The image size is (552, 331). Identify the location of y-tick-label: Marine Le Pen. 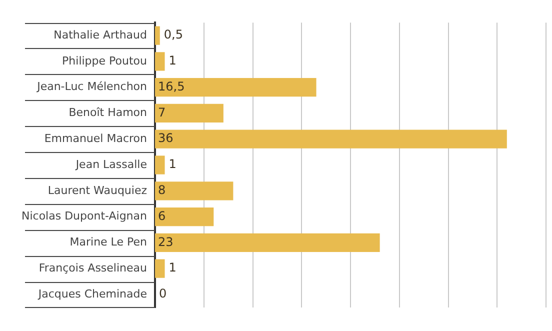
(109, 242).